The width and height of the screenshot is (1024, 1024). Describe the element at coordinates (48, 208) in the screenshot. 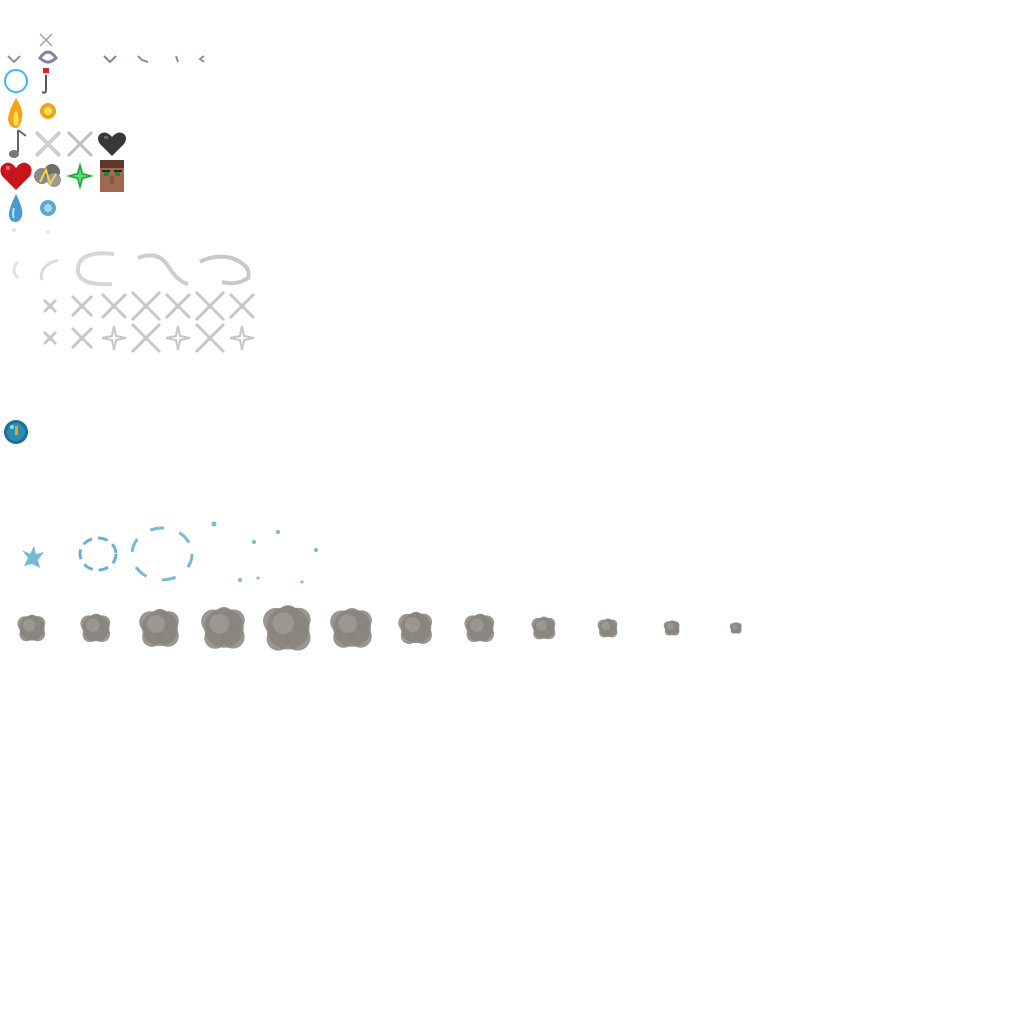

I see `water-droplet-icon` at that location.